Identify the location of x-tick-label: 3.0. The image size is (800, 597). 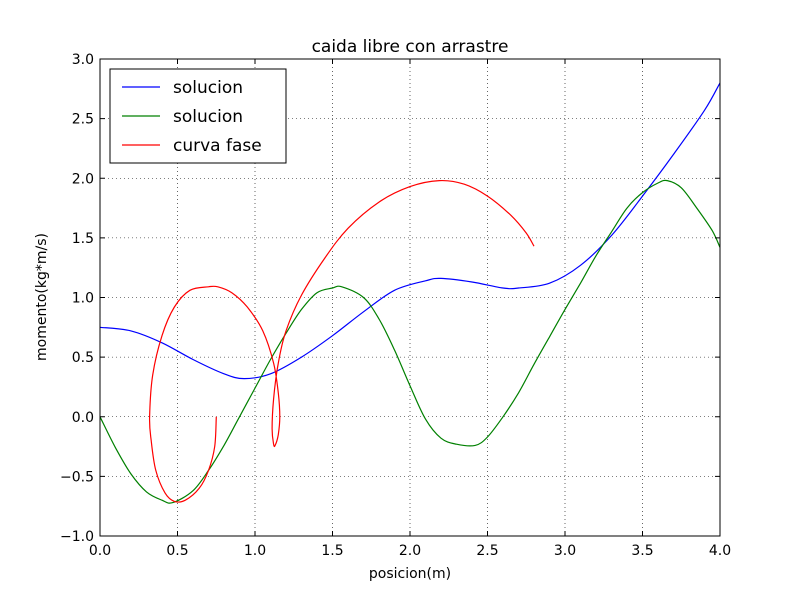
(565, 551).